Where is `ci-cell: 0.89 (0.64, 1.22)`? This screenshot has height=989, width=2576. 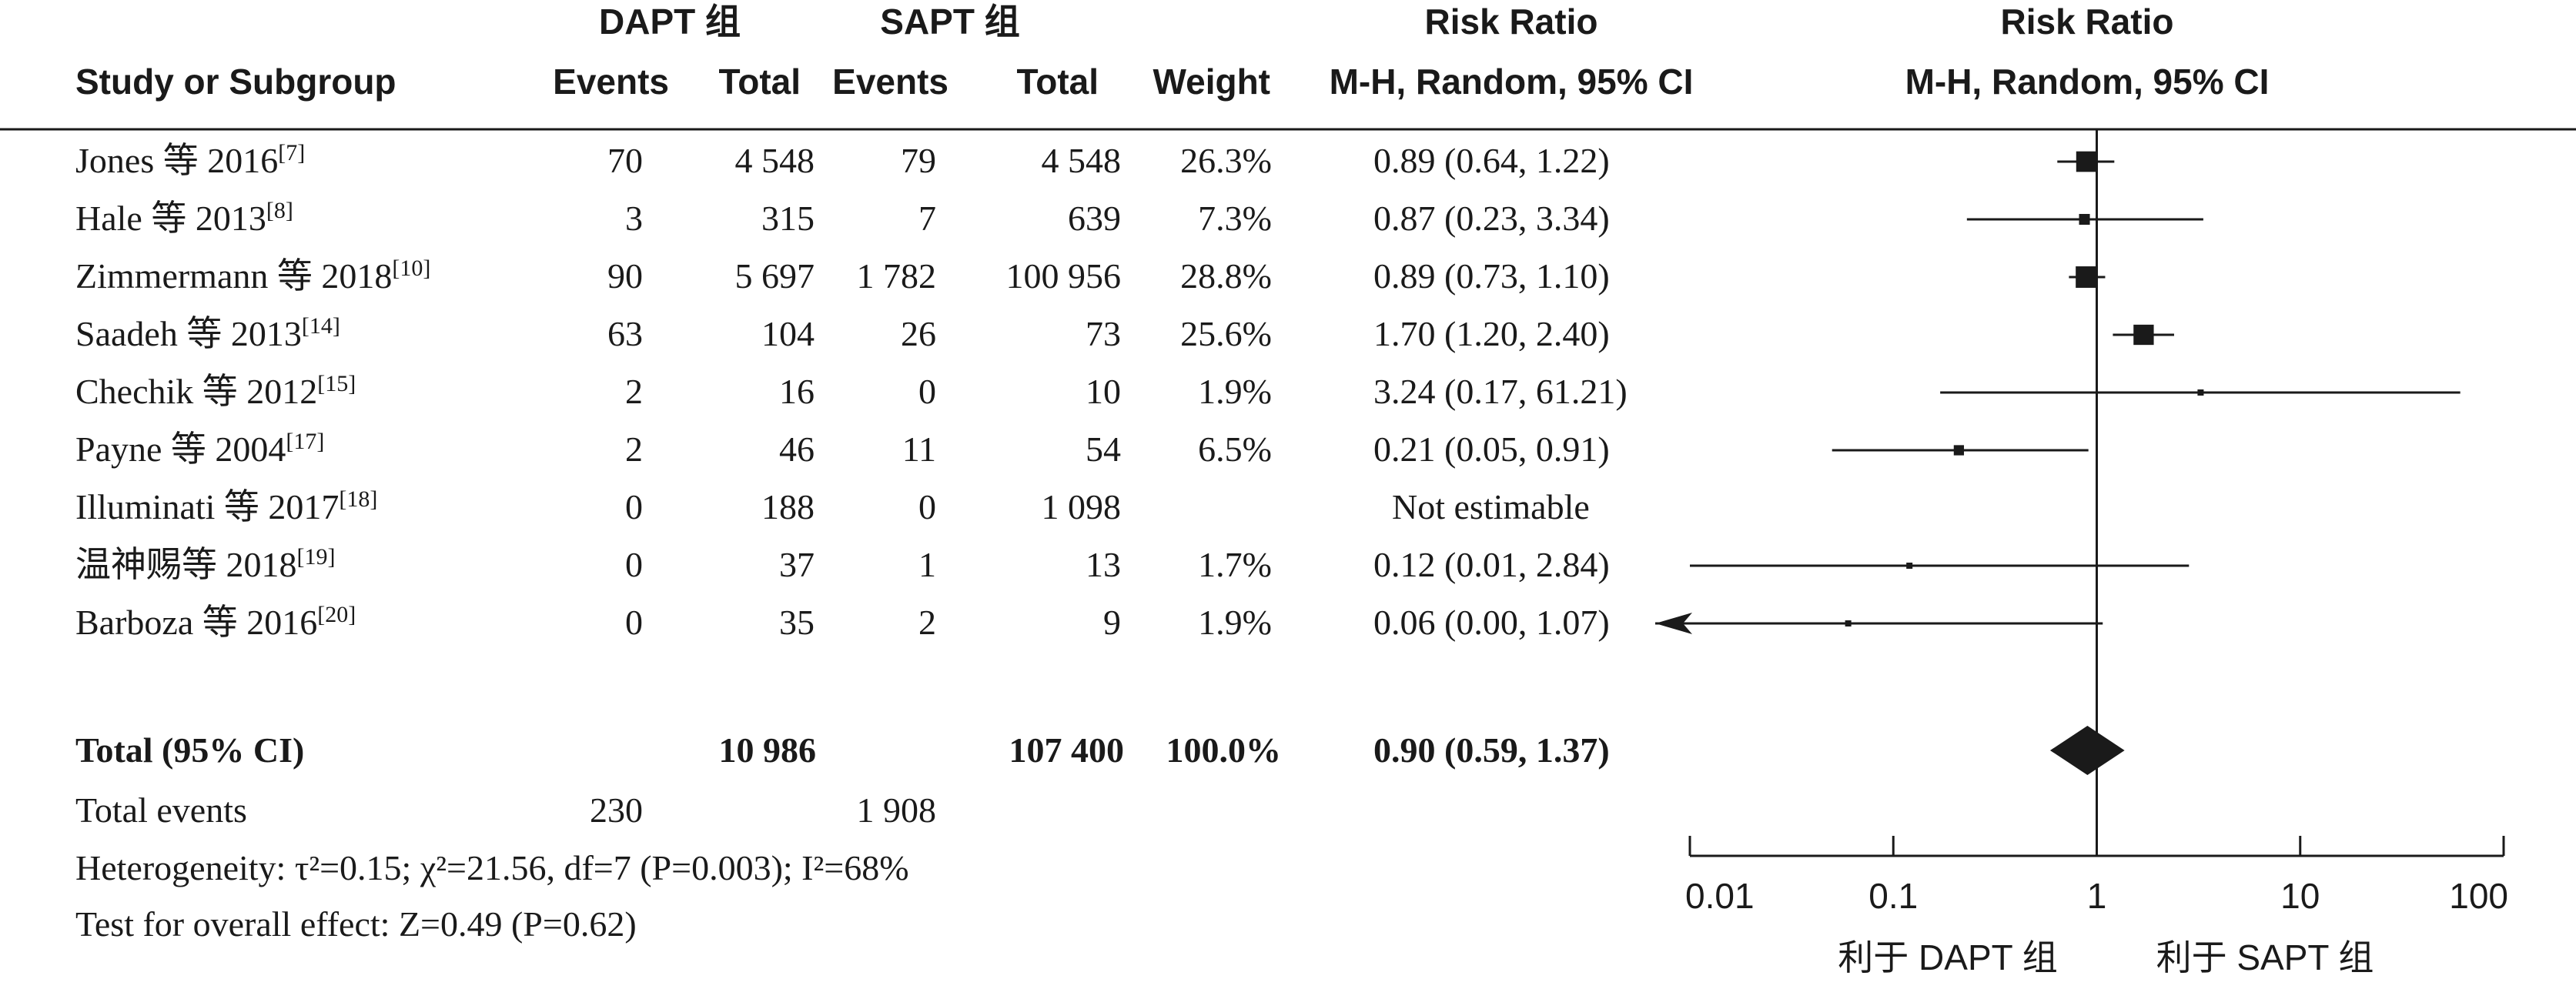 ci-cell: 0.89 (0.64, 1.22) is located at coordinates (1492, 160).